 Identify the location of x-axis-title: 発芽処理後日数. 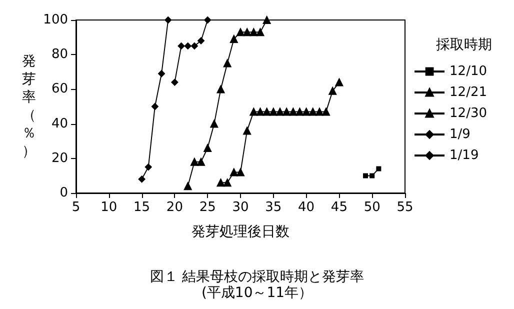
(241, 232).